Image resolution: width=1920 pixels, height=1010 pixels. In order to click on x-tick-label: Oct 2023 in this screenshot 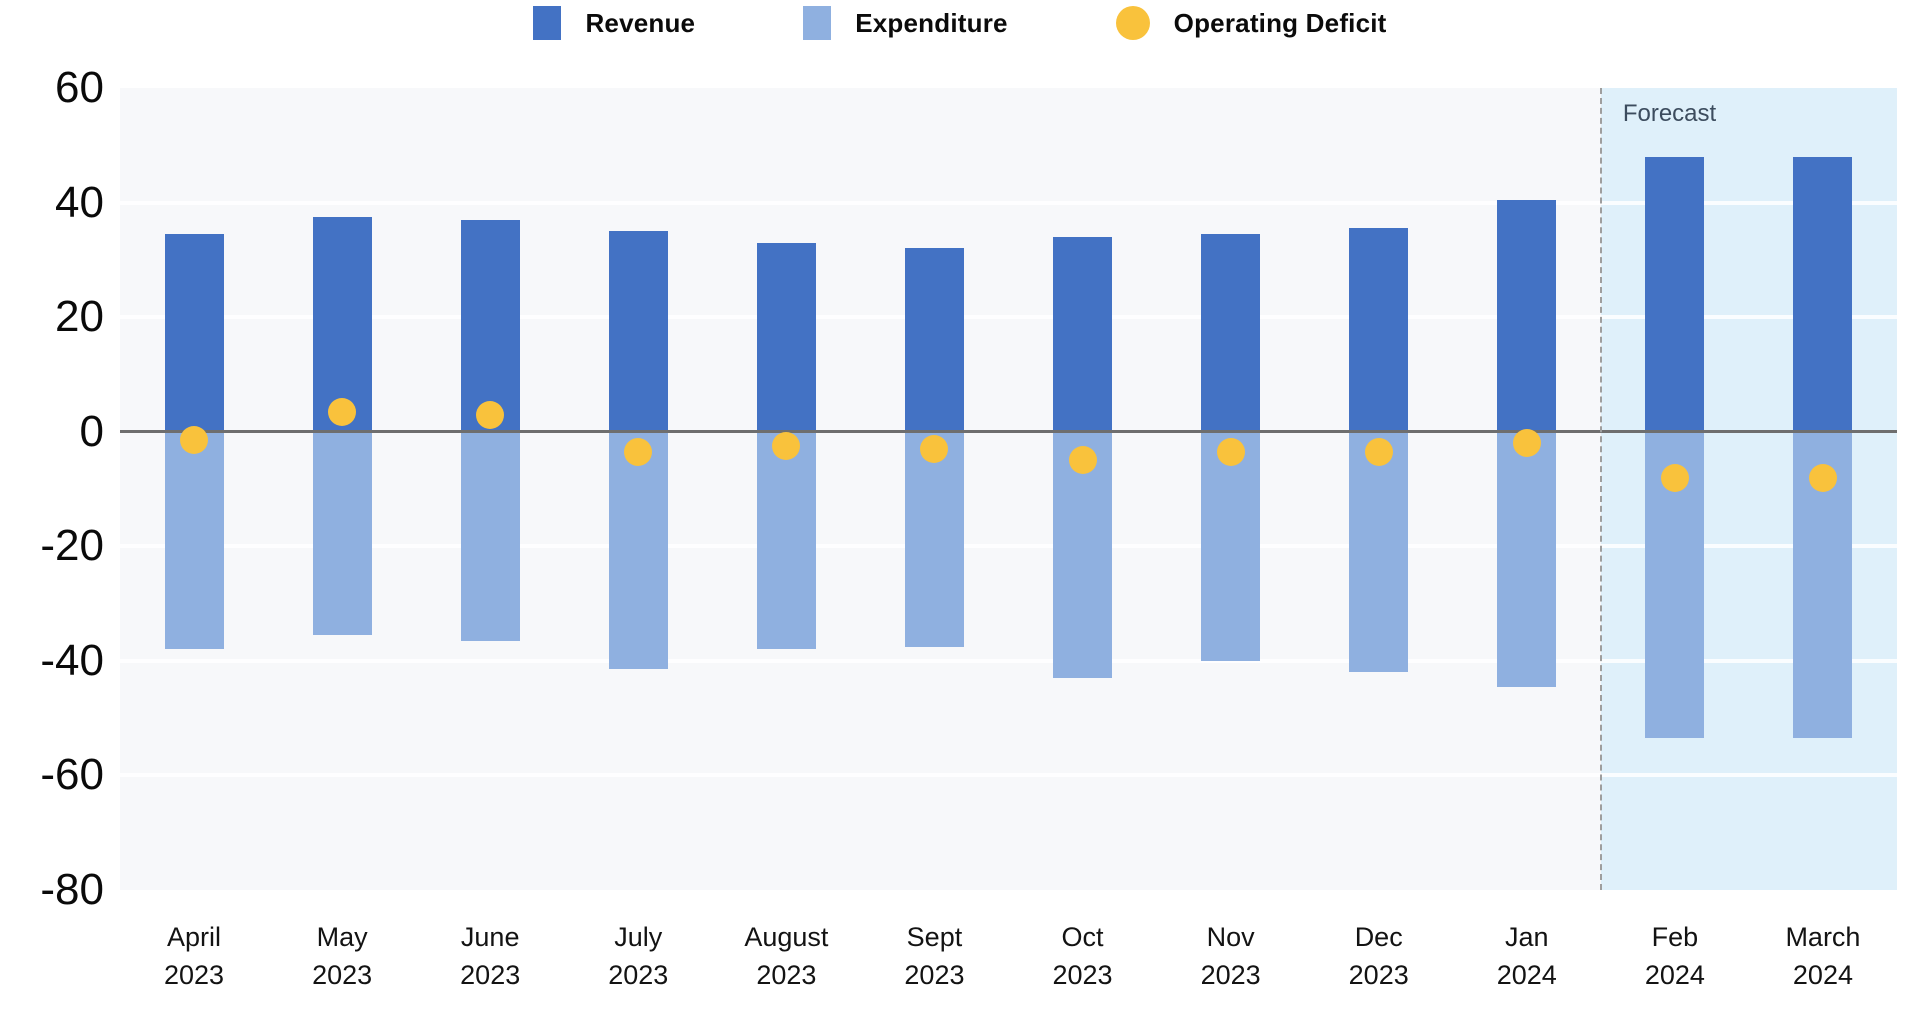, I will do `click(1083, 956)`.